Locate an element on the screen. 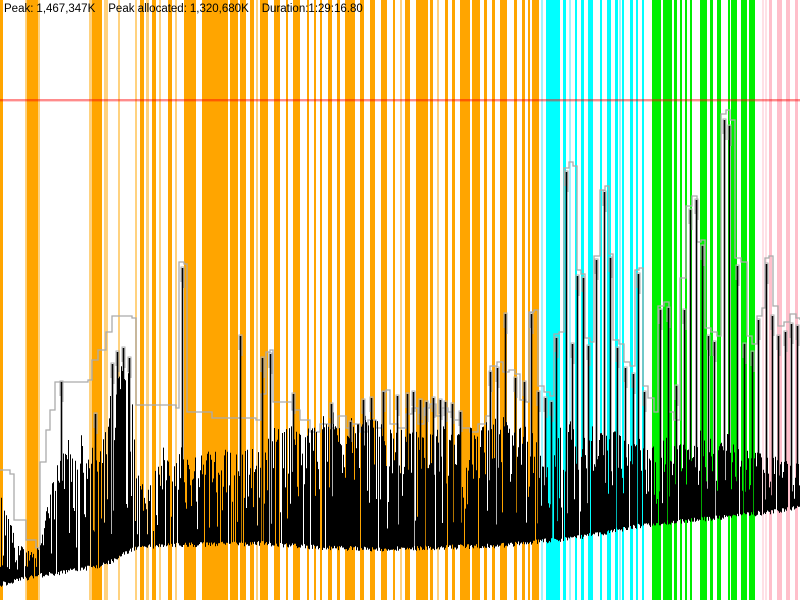  peak-value: 1,467,347K is located at coordinates (66, 9).